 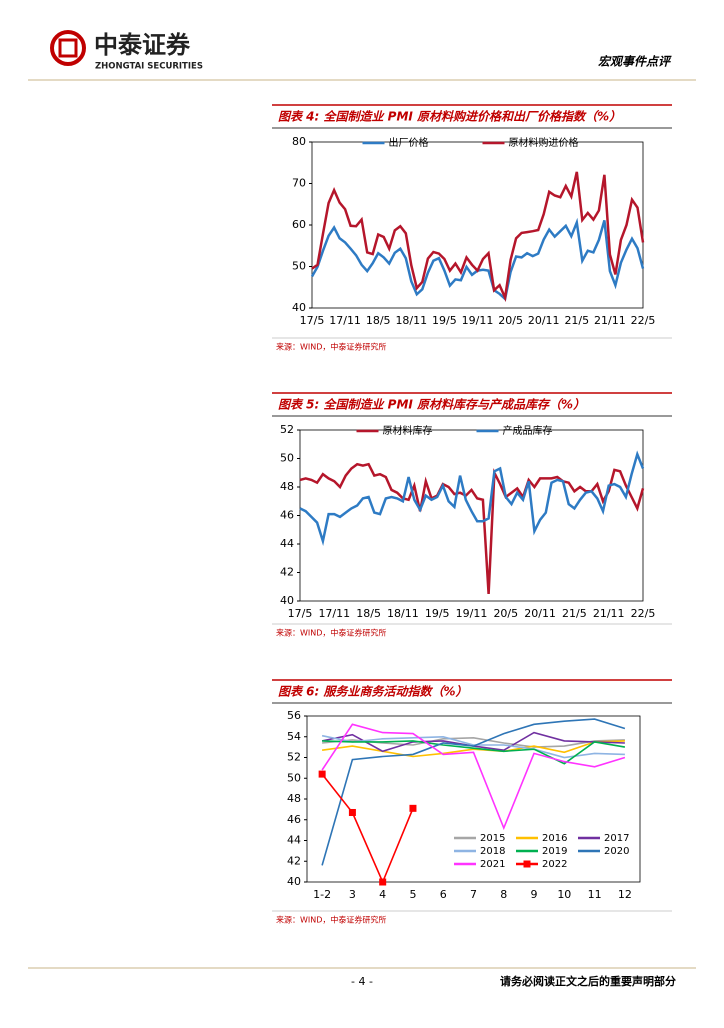 What do you see at coordinates (299, 224) in the screenshot?
I see `y-tick-label: 60` at bounding box center [299, 224].